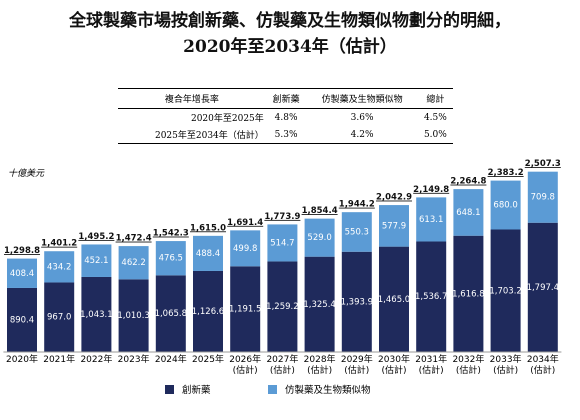 Image resolution: width=580 pixels, height=420 pixels. What do you see at coordinates (245, 365) in the screenshot?
I see `x-tick-label: 2026年 (估計)` at bounding box center [245, 365].